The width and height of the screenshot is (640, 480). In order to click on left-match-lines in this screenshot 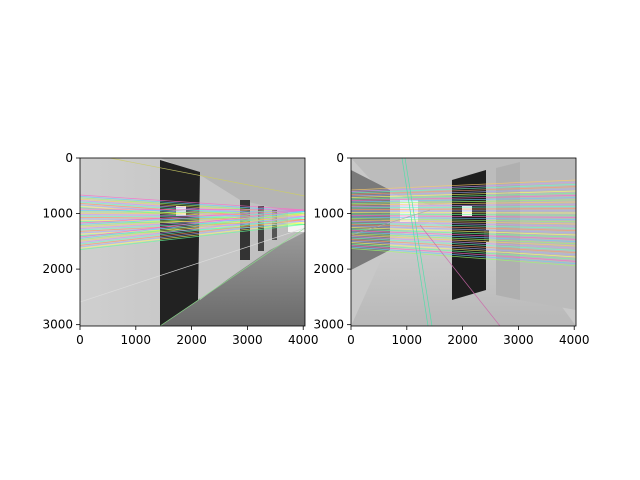, I will do `click(192, 242)`.